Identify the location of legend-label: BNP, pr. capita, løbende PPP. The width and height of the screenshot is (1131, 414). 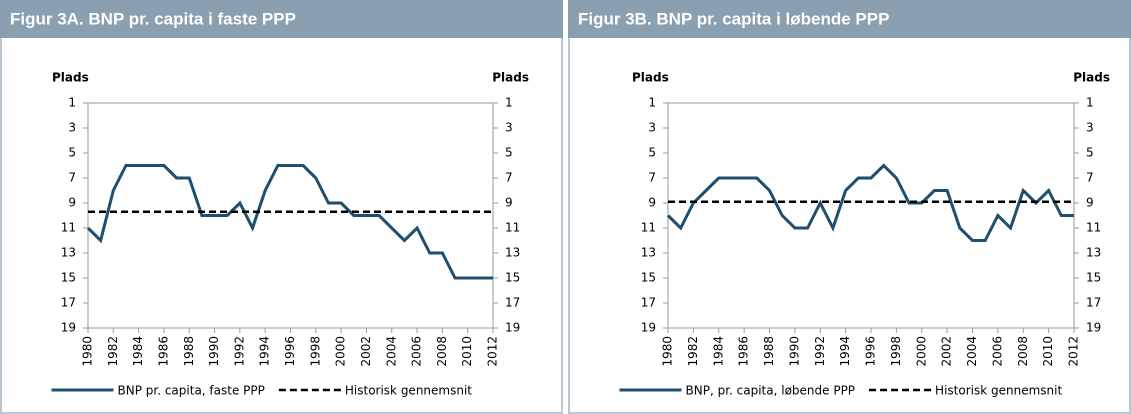
(771, 391).